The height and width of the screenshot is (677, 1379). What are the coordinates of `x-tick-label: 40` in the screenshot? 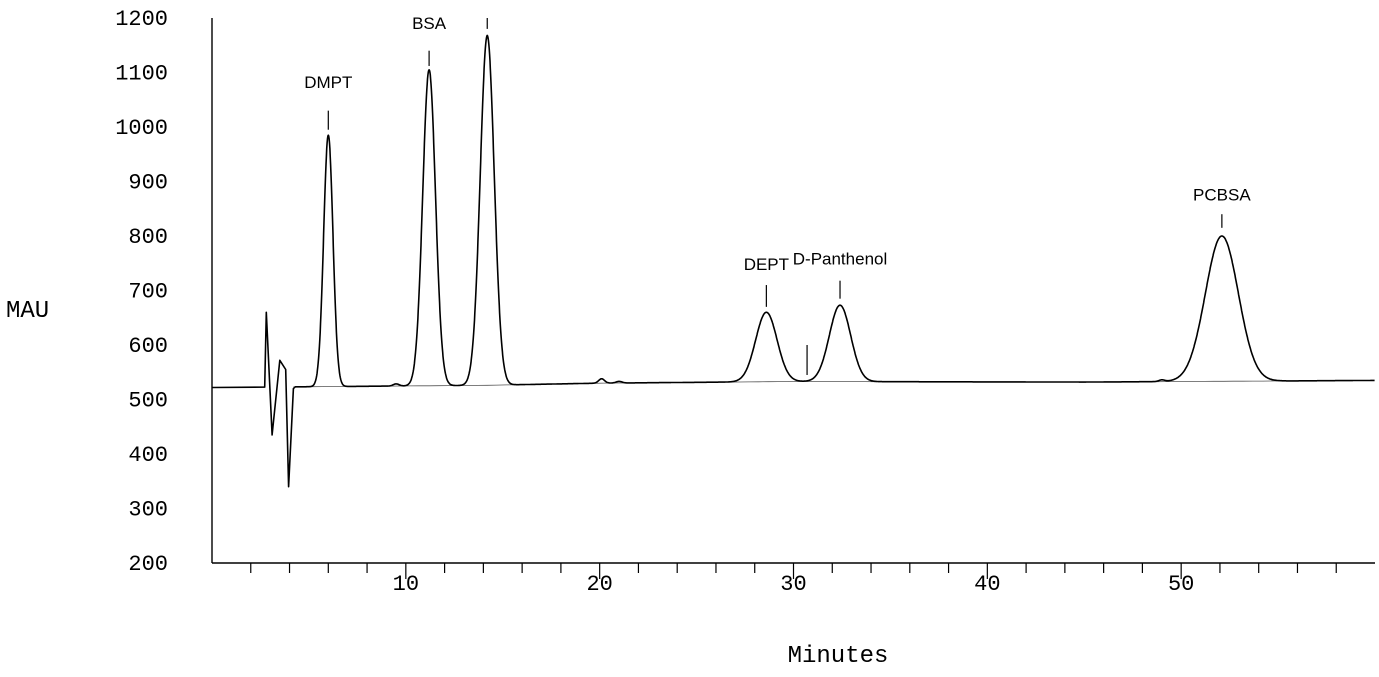 It's located at (987, 584).